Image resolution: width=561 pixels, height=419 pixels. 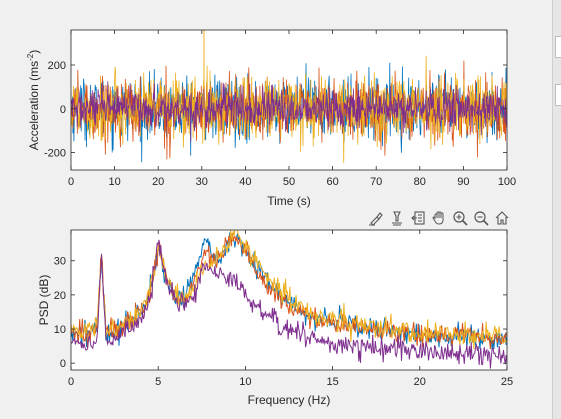 I want to click on zoom-in-button, so click(x=460, y=218).